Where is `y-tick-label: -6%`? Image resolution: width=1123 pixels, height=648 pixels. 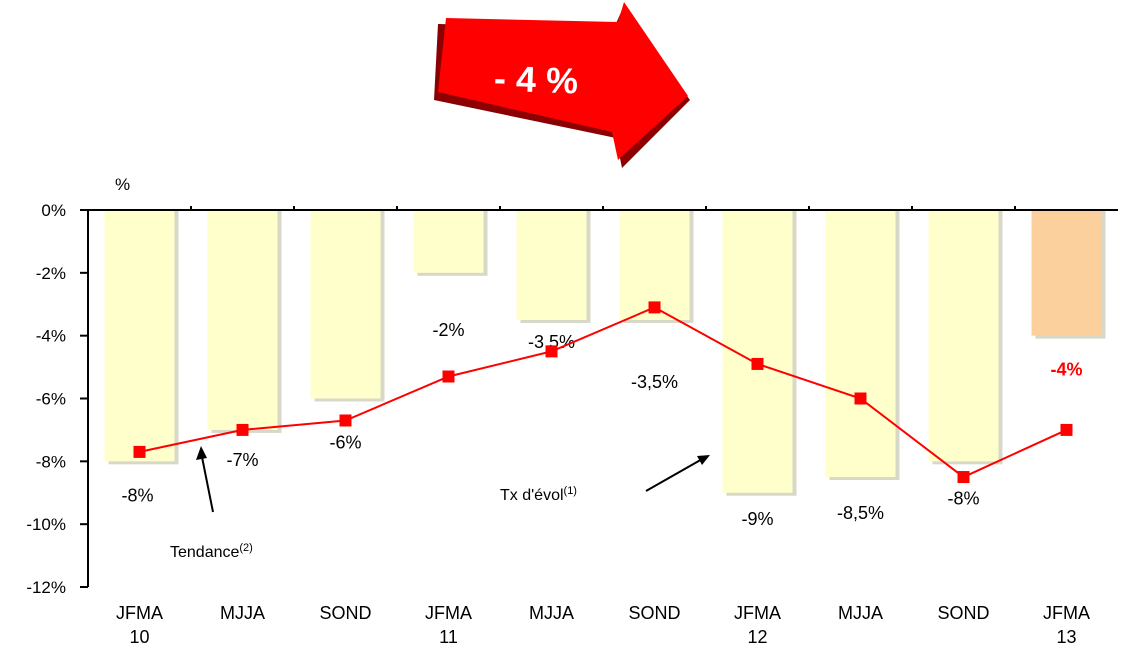
y-tick-label: -6% is located at coordinates (51, 399).